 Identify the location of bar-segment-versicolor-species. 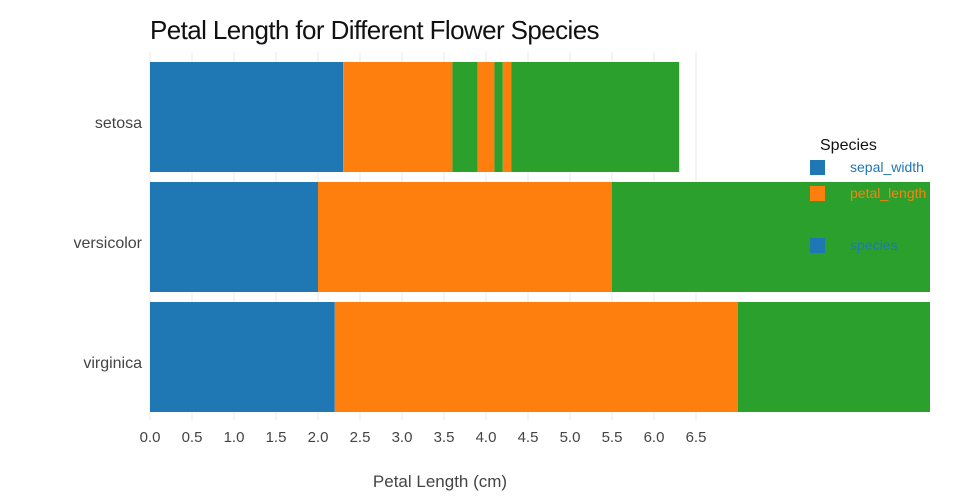
(771, 237).